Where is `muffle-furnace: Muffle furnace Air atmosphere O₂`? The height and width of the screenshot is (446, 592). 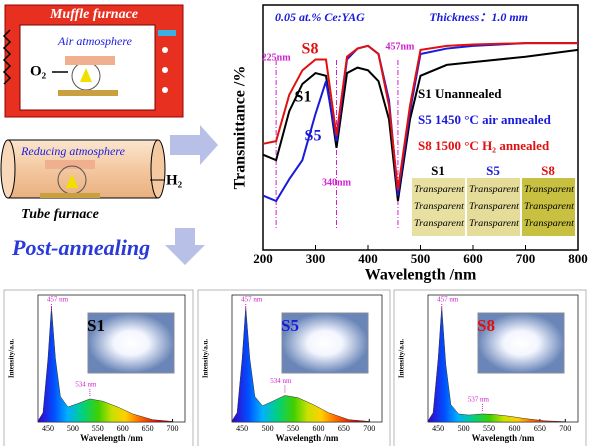
muffle-furnace: Muffle furnace Air atmosphere O₂ is located at coordinates (93, 61).